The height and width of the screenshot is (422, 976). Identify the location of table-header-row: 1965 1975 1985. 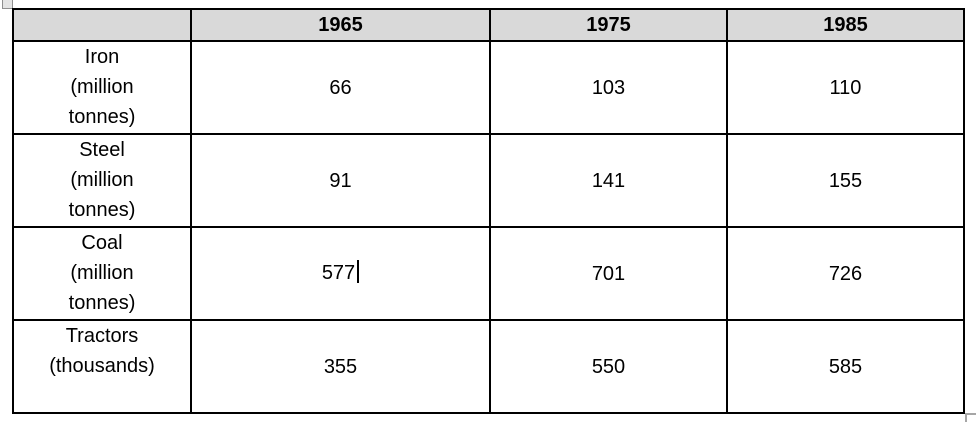
(488, 25).